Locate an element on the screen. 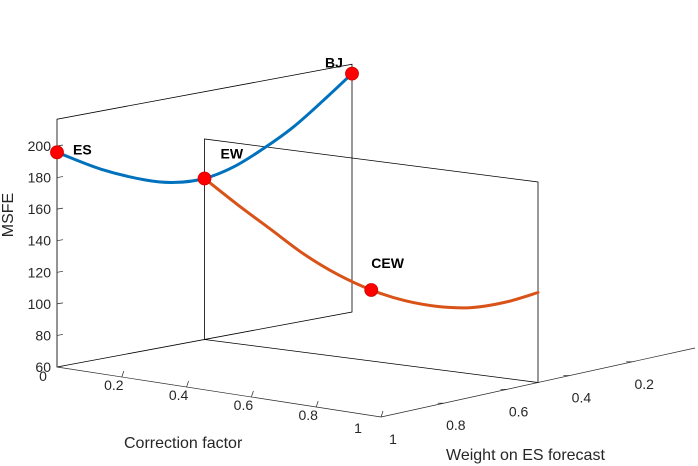 The width and height of the screenshot is (698, 466). marker-cew is located at coordinates (371, 290).